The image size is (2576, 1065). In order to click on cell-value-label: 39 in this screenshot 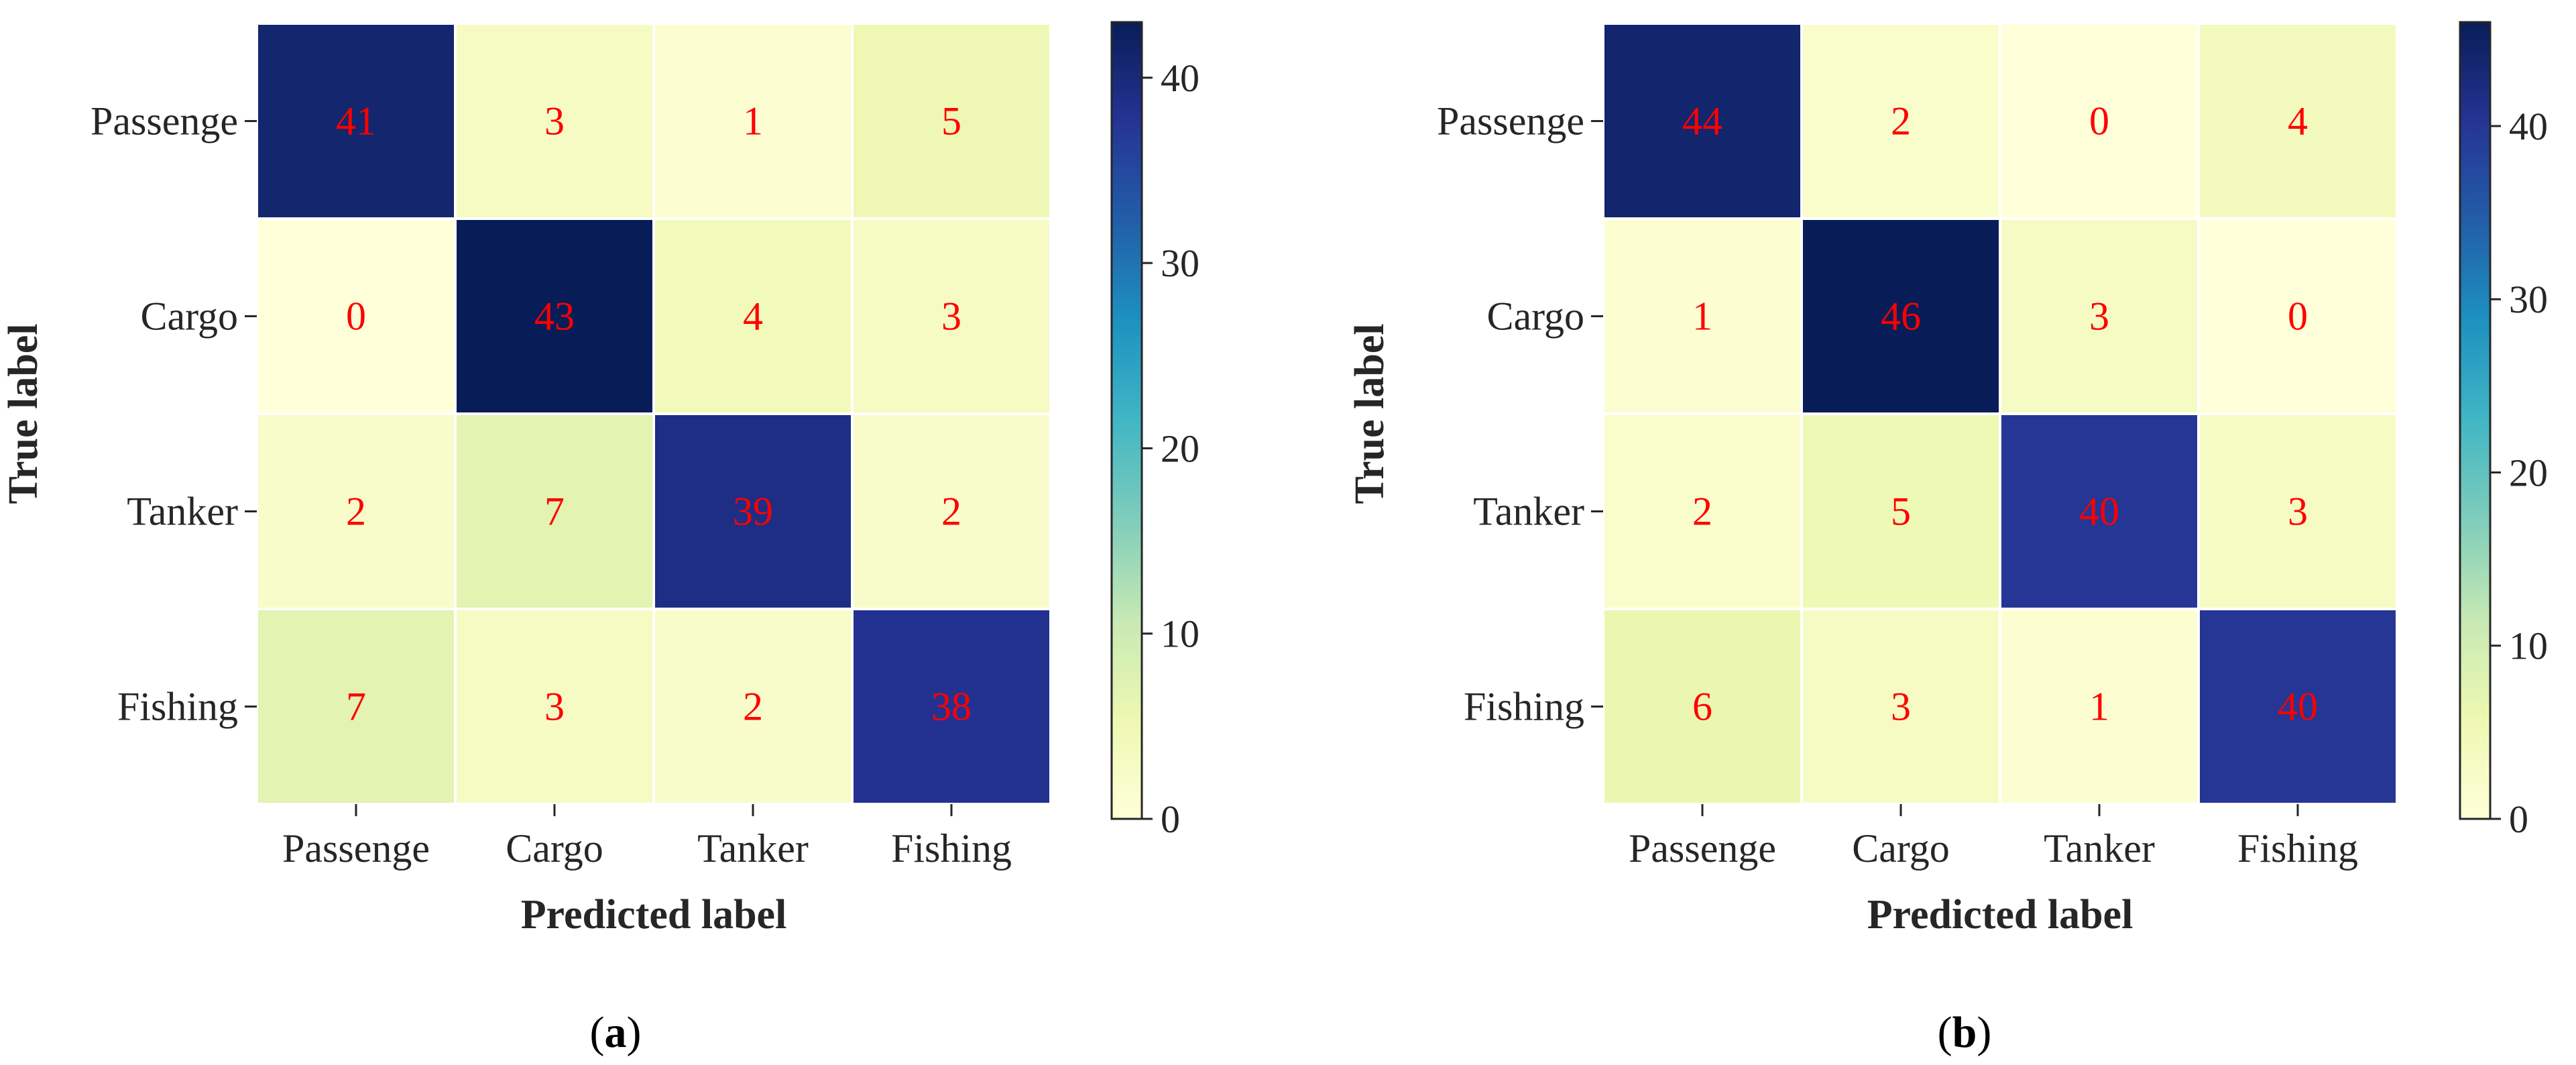, I will do `click(753, 512)`.